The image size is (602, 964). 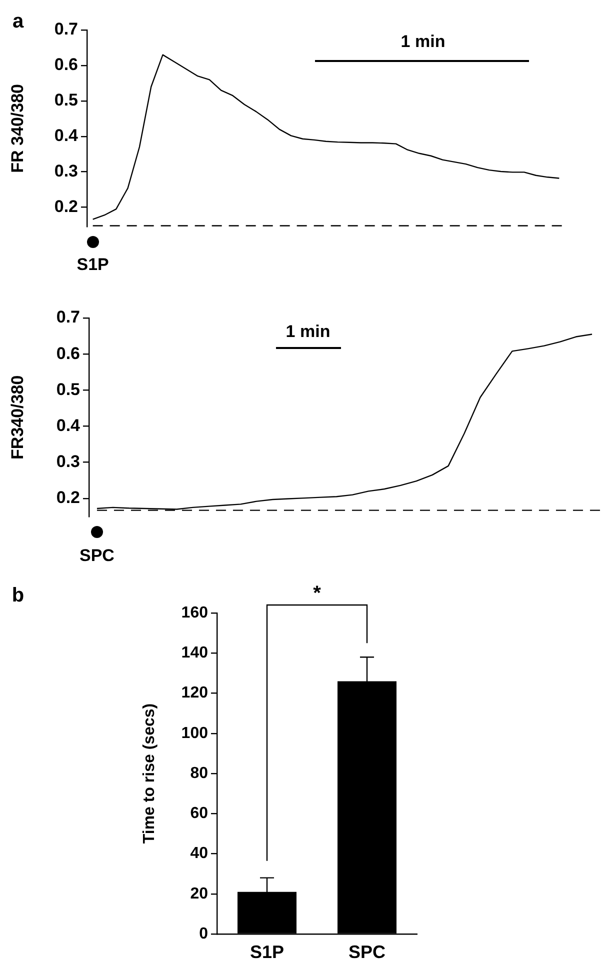 What do you see at coordinates (203, 933) in the screenshot?
I see `y-tick-label: 0` at bounding box center [203, 933].